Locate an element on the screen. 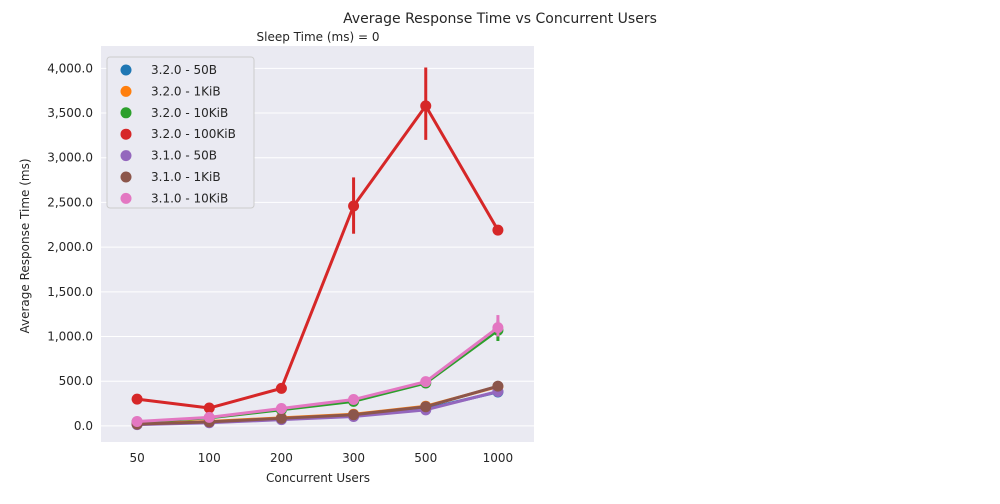 The height and width of the screenshot is (504, 1000). y-tick-label: 0.0 is located at coordinates (83, 426).